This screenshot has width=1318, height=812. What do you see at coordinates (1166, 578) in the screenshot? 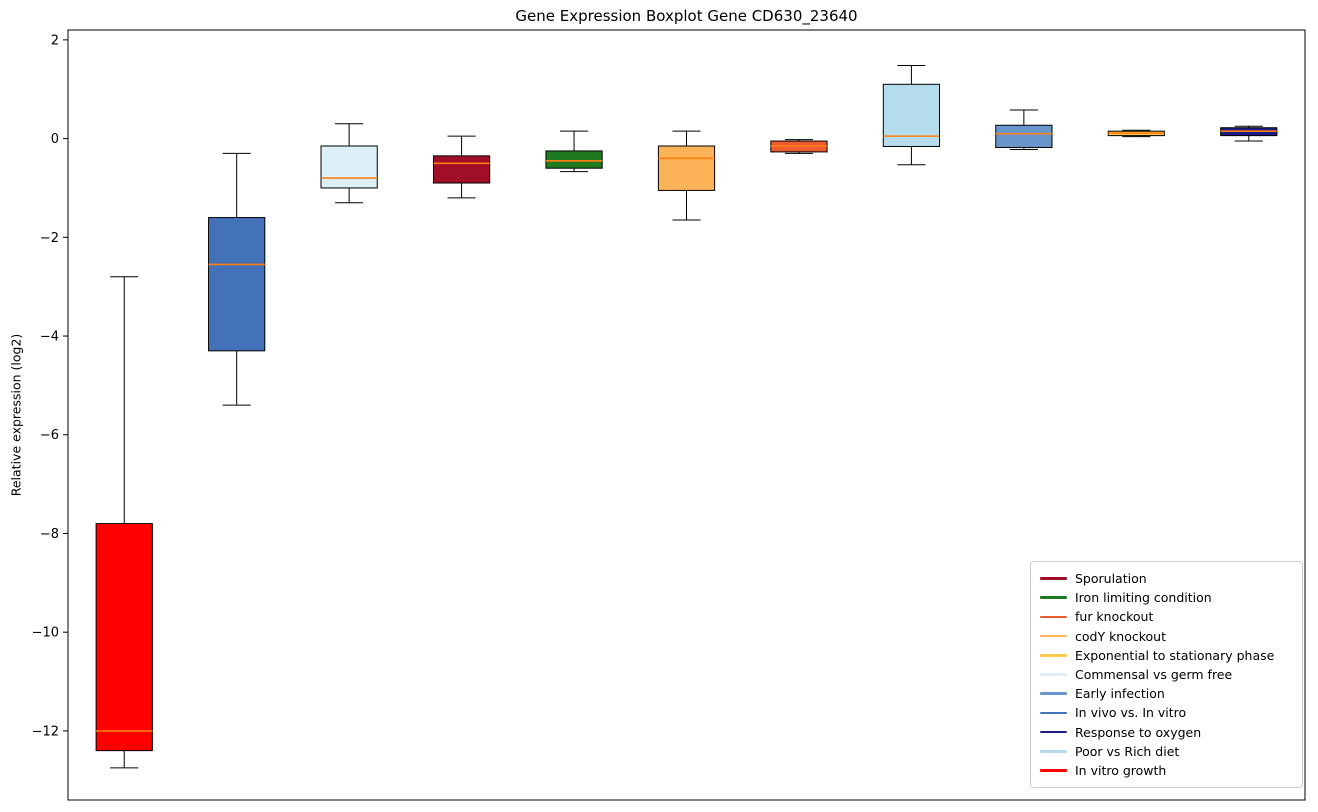
I see `legend-item: Sporulation` at bounding box center [1166, 578].